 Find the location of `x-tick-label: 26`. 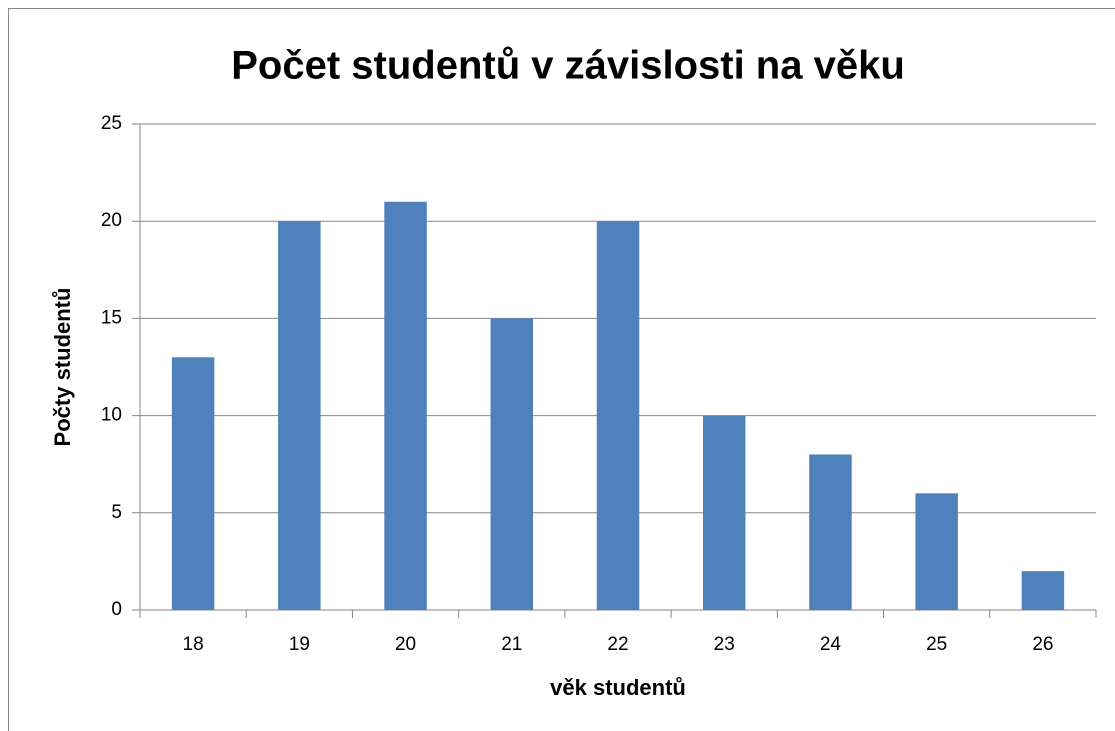

x-tick-label: 26 is located at coordinates (1042, 644).